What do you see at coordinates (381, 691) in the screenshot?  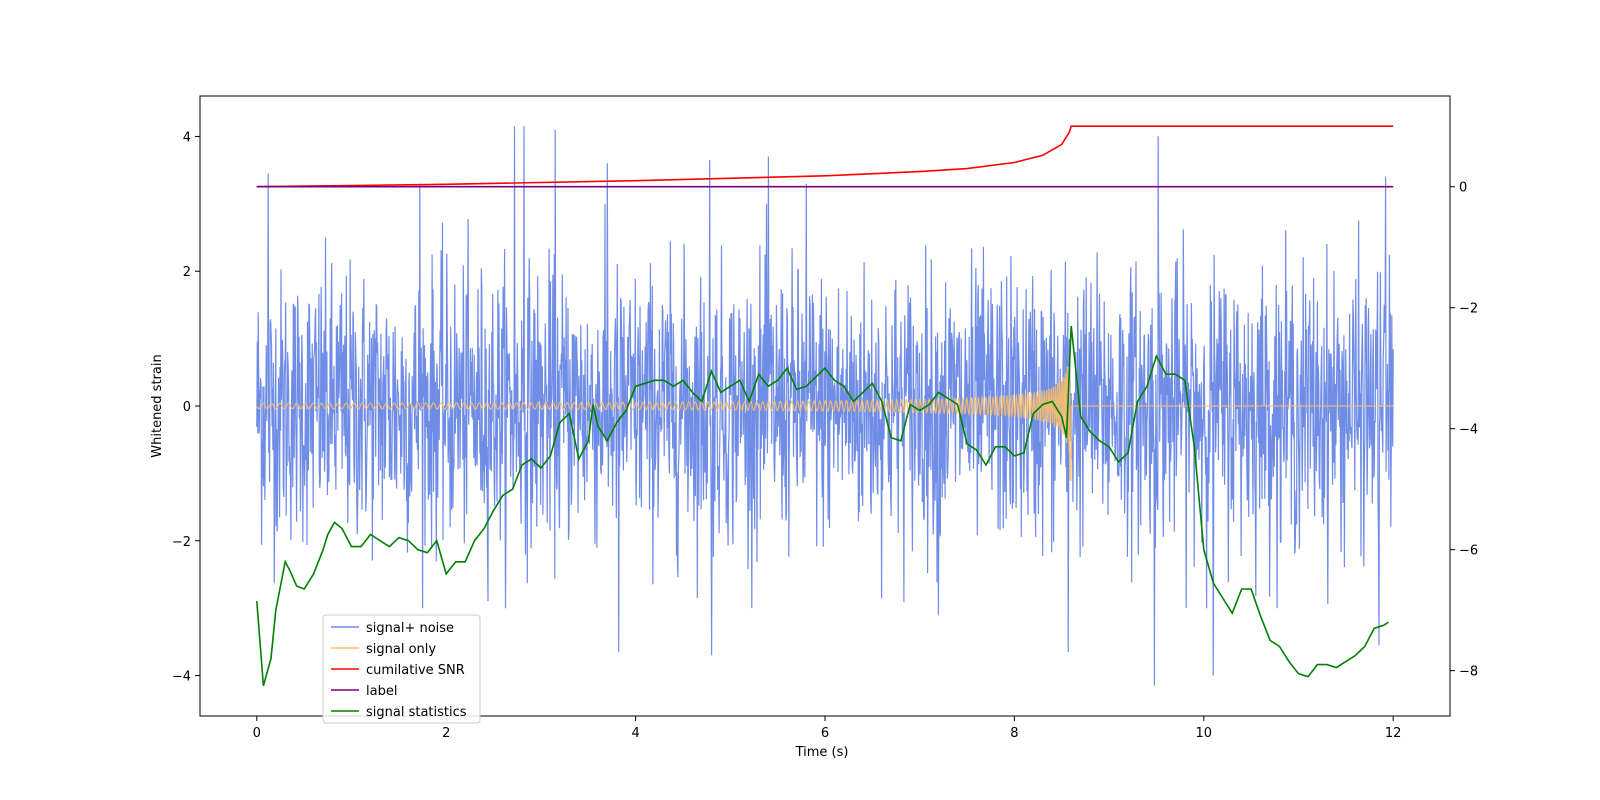 I see `legend-label: label` at bounding box center [381, 691].